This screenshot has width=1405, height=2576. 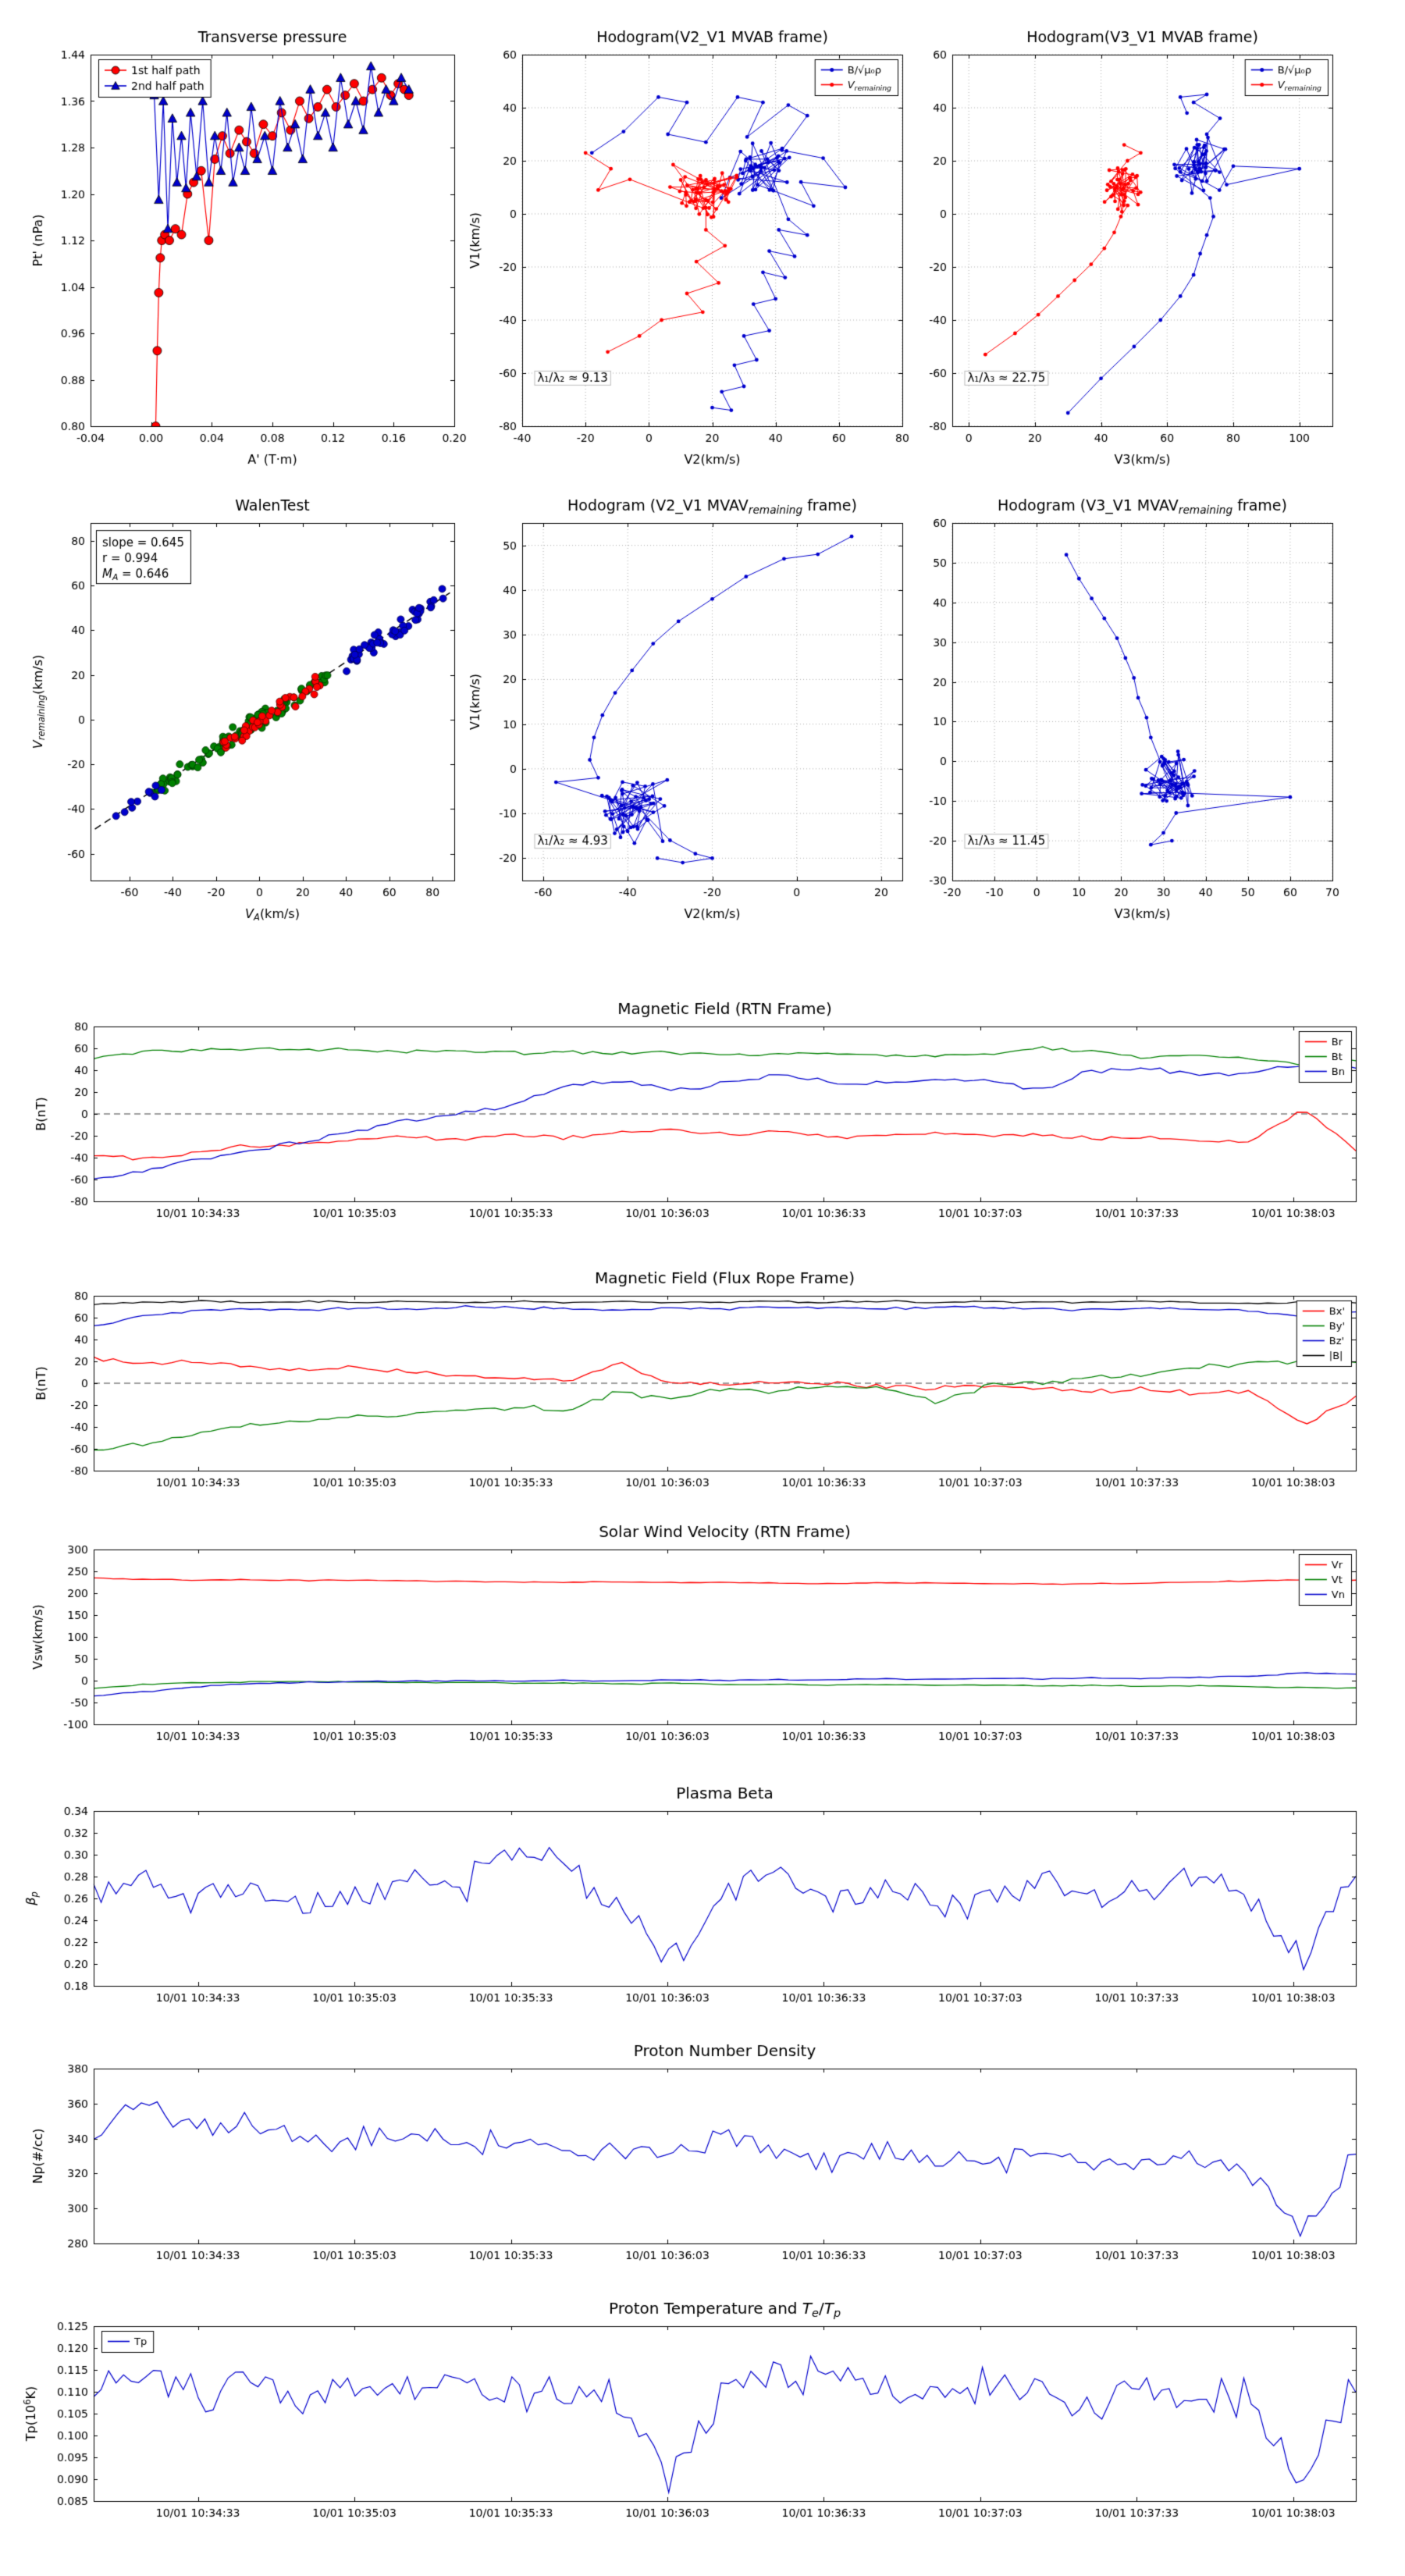 What do you see at coordinates (1159, 730) in the screenshot?
I see `chart-hodogram-v3v1-mvav` at bounding box center [1159, 730].